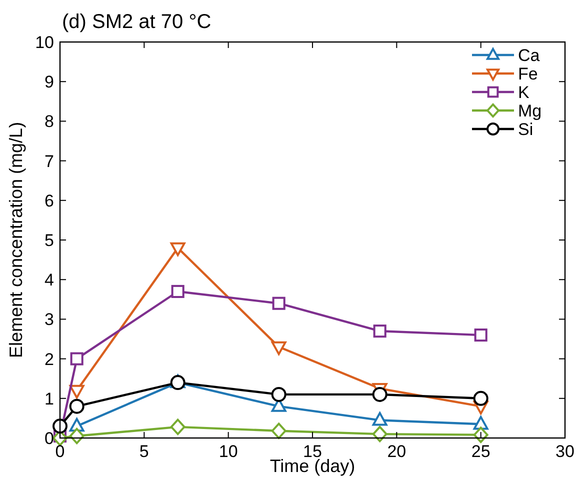  What do you see at coordinates (44, 42) in the screenshot?
I see `y-tick-label: 10` at bounding box center [44, 42].